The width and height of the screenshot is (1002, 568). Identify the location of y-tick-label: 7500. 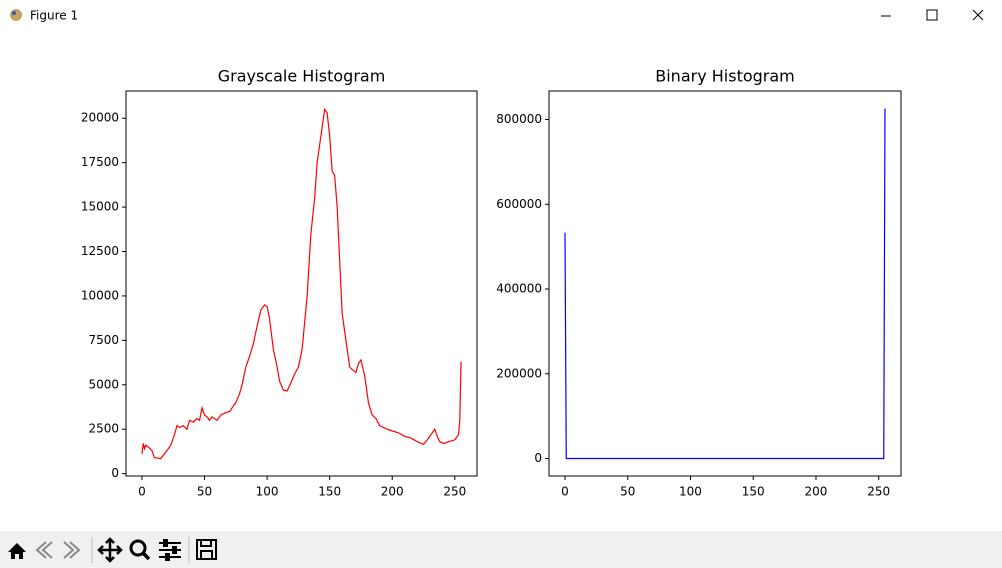
(103, 340).